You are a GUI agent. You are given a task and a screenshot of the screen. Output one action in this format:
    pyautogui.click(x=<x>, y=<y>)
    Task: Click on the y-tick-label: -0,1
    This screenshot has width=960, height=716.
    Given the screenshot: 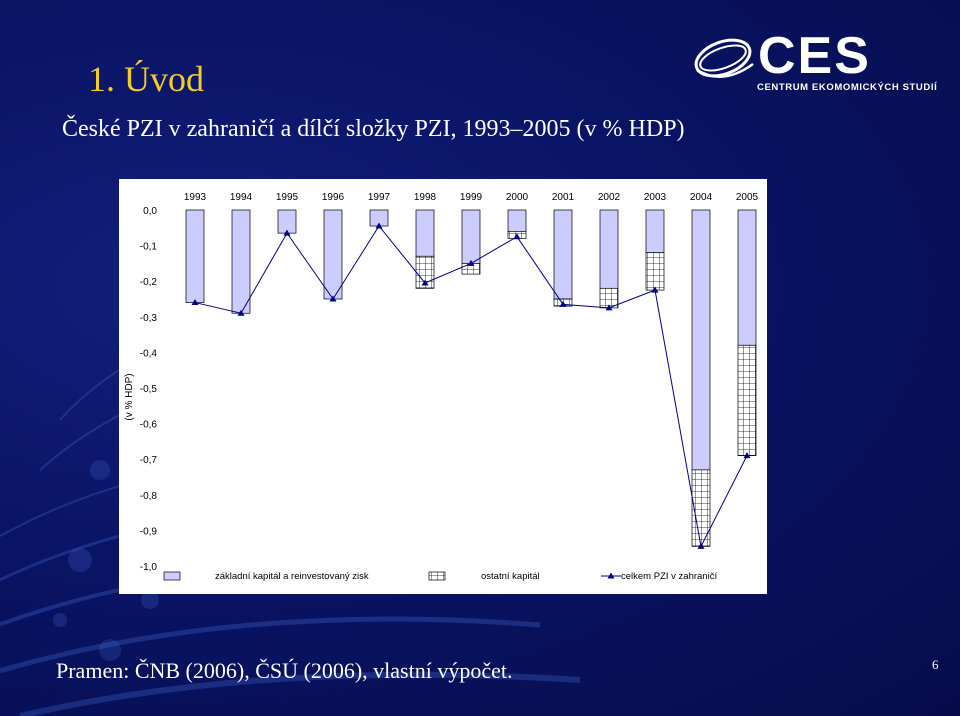 What is the action you would take?
    pyautogui.click(x=149, y=247)
    